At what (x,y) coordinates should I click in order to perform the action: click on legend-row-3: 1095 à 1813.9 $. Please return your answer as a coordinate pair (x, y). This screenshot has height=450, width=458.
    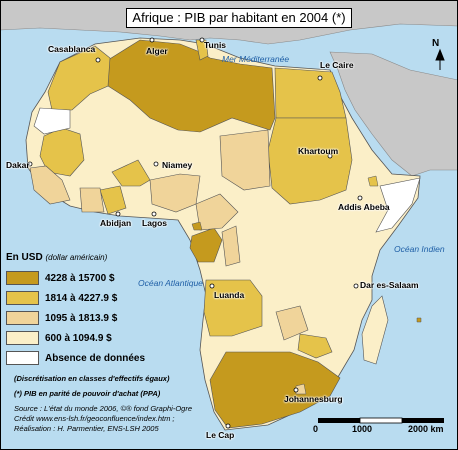
    Looking at the image, I should click on (61, 318).